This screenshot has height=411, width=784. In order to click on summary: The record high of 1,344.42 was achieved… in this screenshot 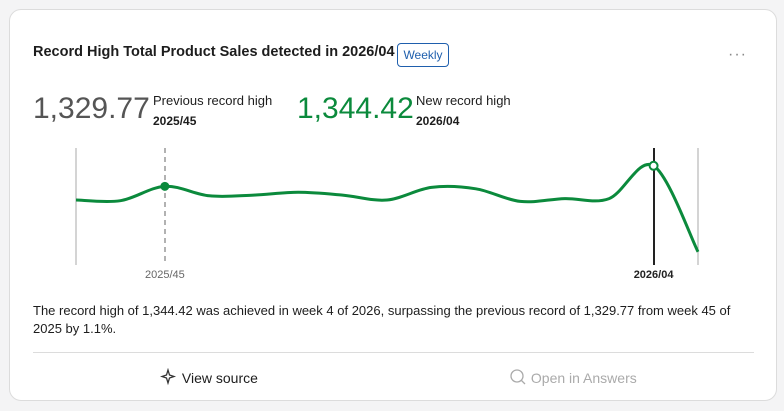, I will do `click(382, 319)`.